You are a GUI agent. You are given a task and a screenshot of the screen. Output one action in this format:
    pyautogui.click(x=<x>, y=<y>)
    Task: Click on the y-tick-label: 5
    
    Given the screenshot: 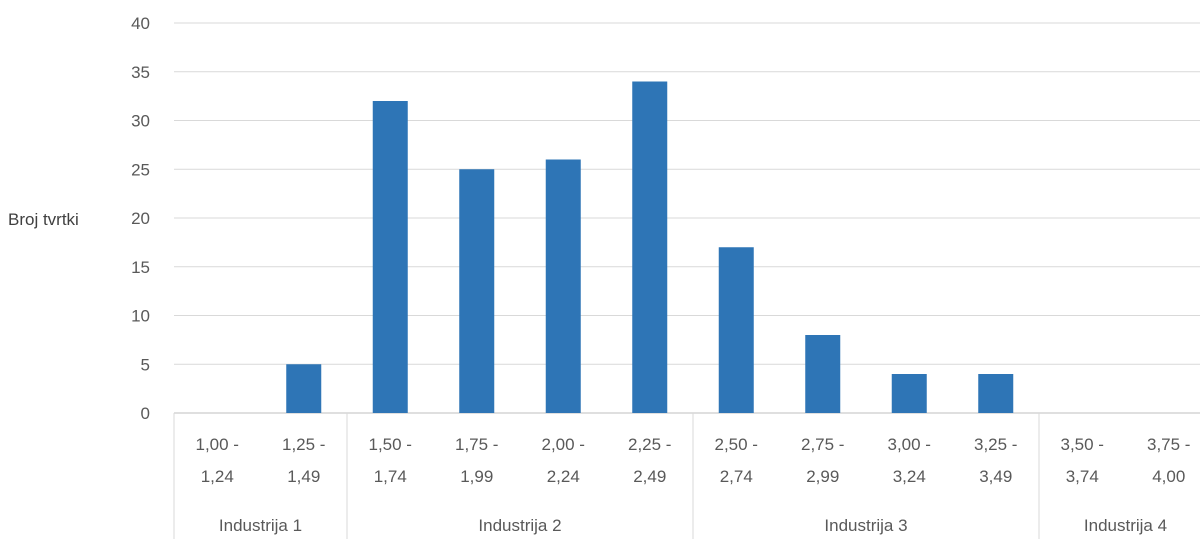 What is the action you would take?
    pyautogui.click(x=145, y=364)
    